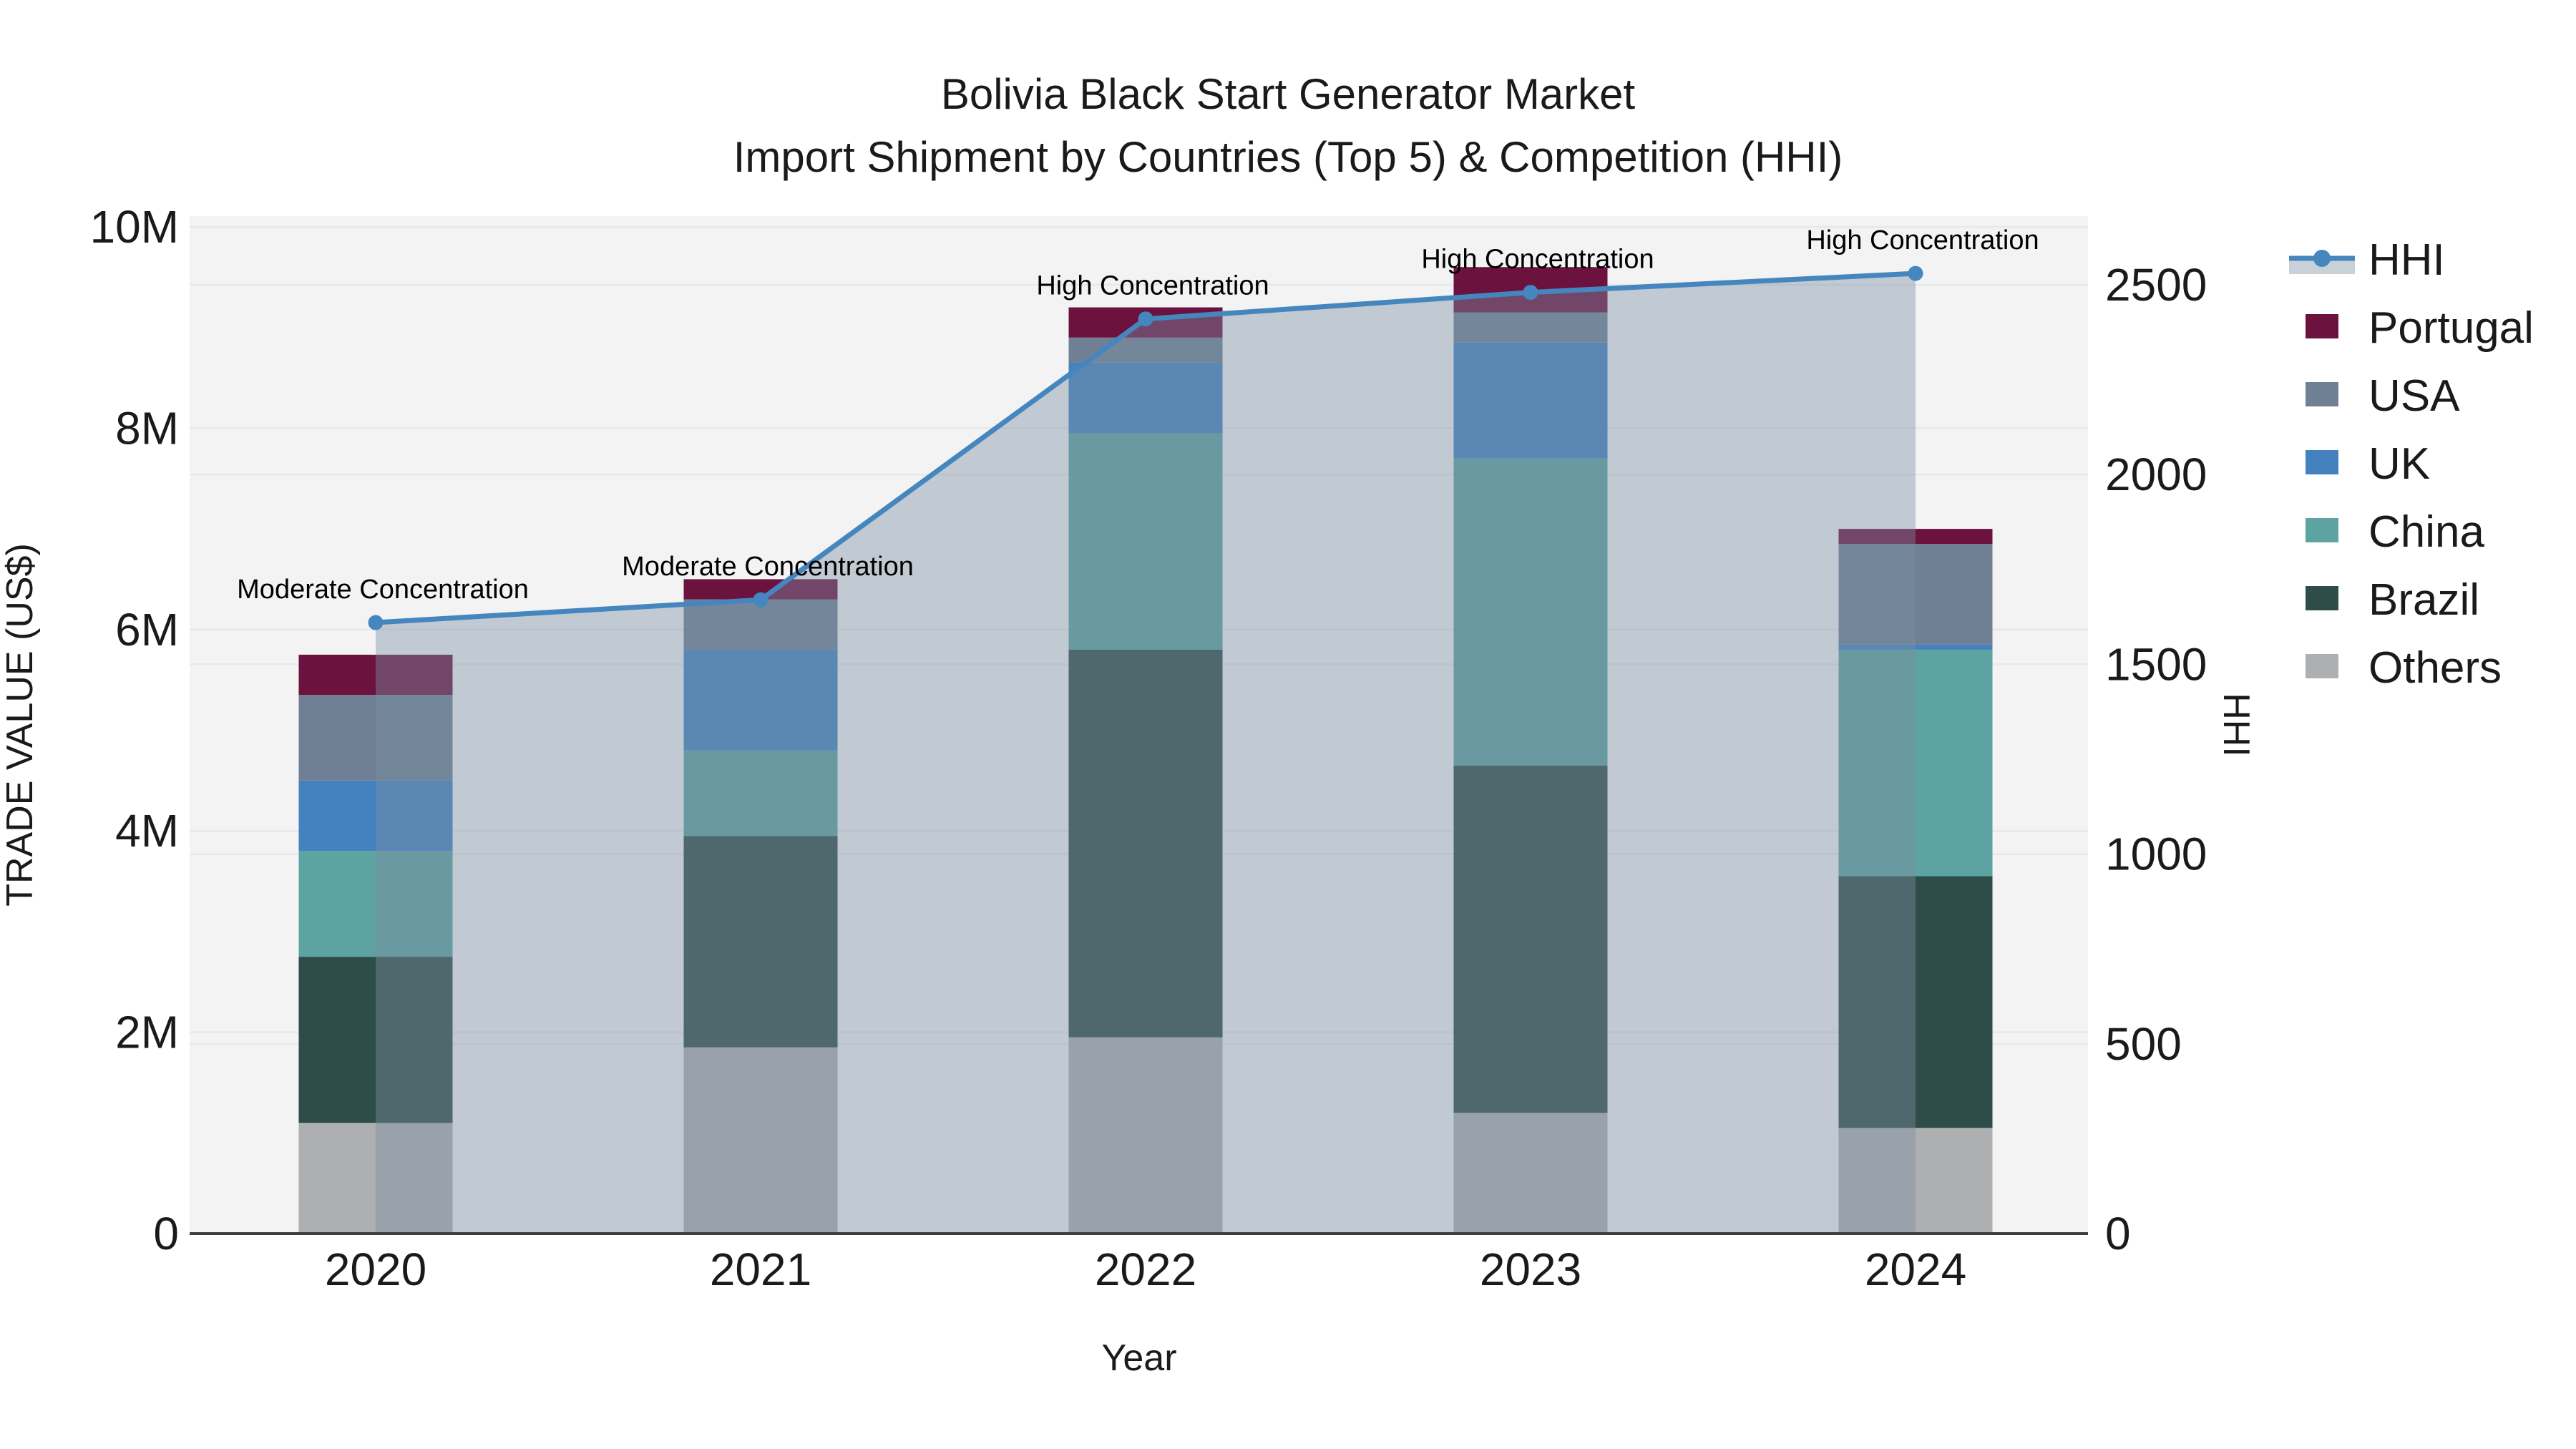  What do you see at coordinates (2156, 474) in the screenshot?
I see `y-right-tick-2000: 2000` at bounding box center [2156, 474].